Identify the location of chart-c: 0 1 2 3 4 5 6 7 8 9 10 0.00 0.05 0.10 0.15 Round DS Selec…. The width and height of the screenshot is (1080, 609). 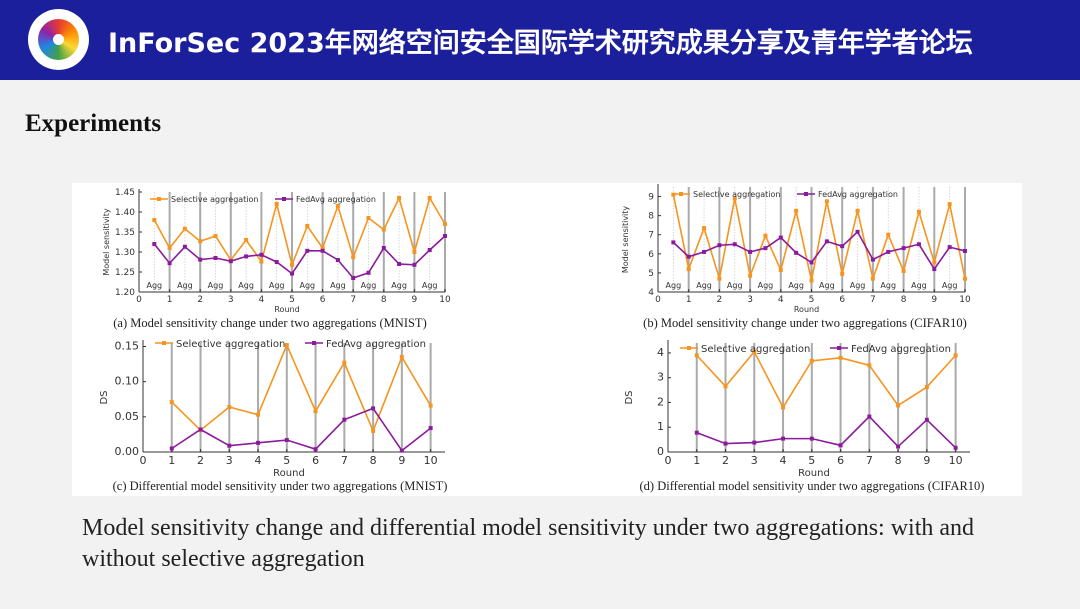
(273, 416).